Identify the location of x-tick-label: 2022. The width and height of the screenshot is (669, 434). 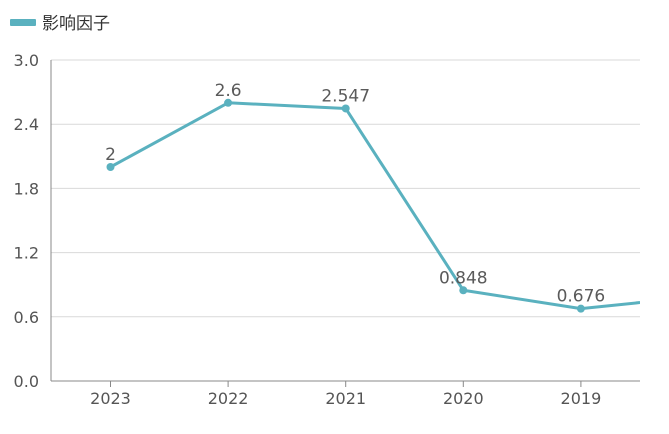
(228, 398).